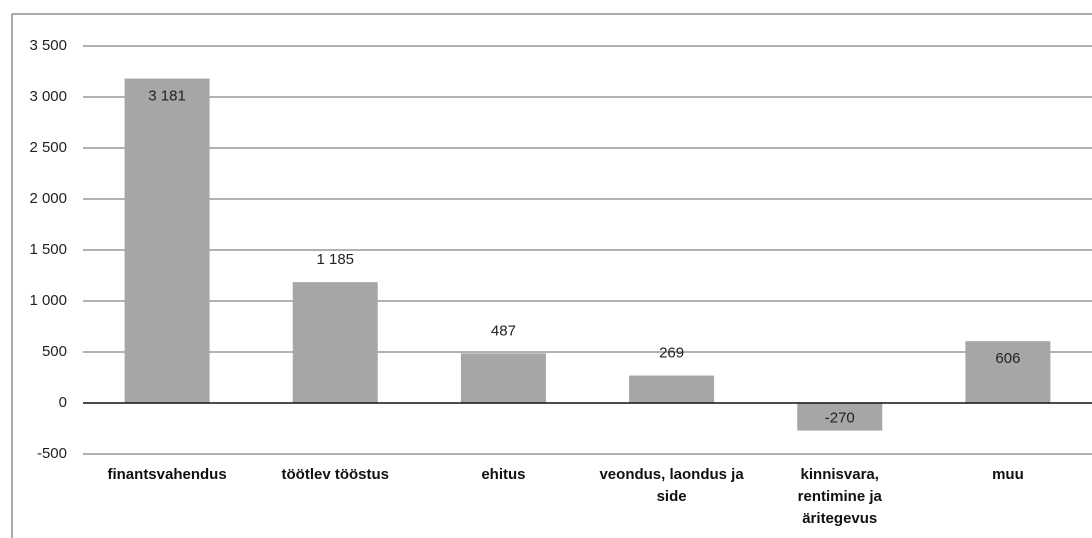  I want to click on value-label: 1 185, so click(335, 259).